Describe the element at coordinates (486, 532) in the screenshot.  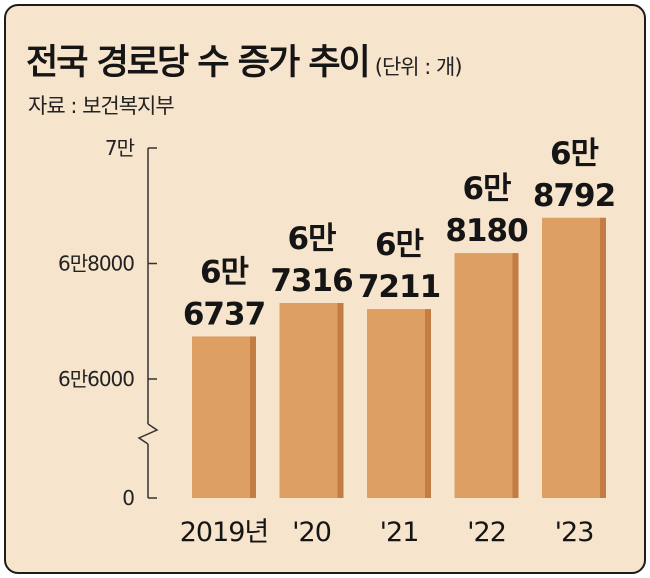
I see `x-category-label: '22` at that location.